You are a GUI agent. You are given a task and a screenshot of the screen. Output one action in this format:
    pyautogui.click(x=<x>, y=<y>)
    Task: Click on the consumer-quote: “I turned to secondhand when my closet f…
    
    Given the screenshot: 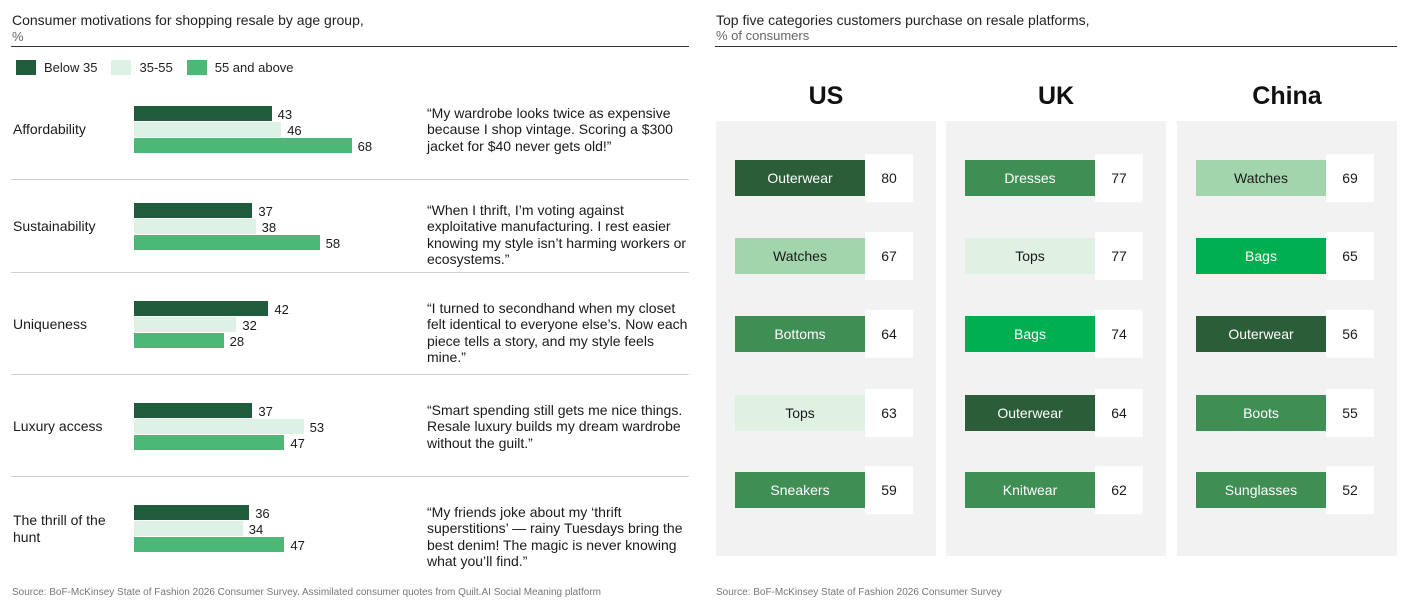 What is the action you would take?
    pyautogui.click(x=557, y=332)
    